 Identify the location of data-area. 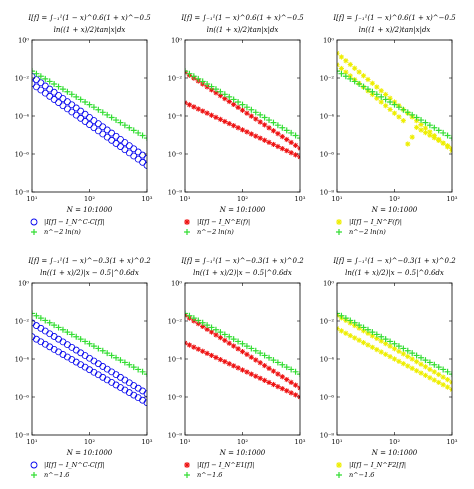
(89, 118).